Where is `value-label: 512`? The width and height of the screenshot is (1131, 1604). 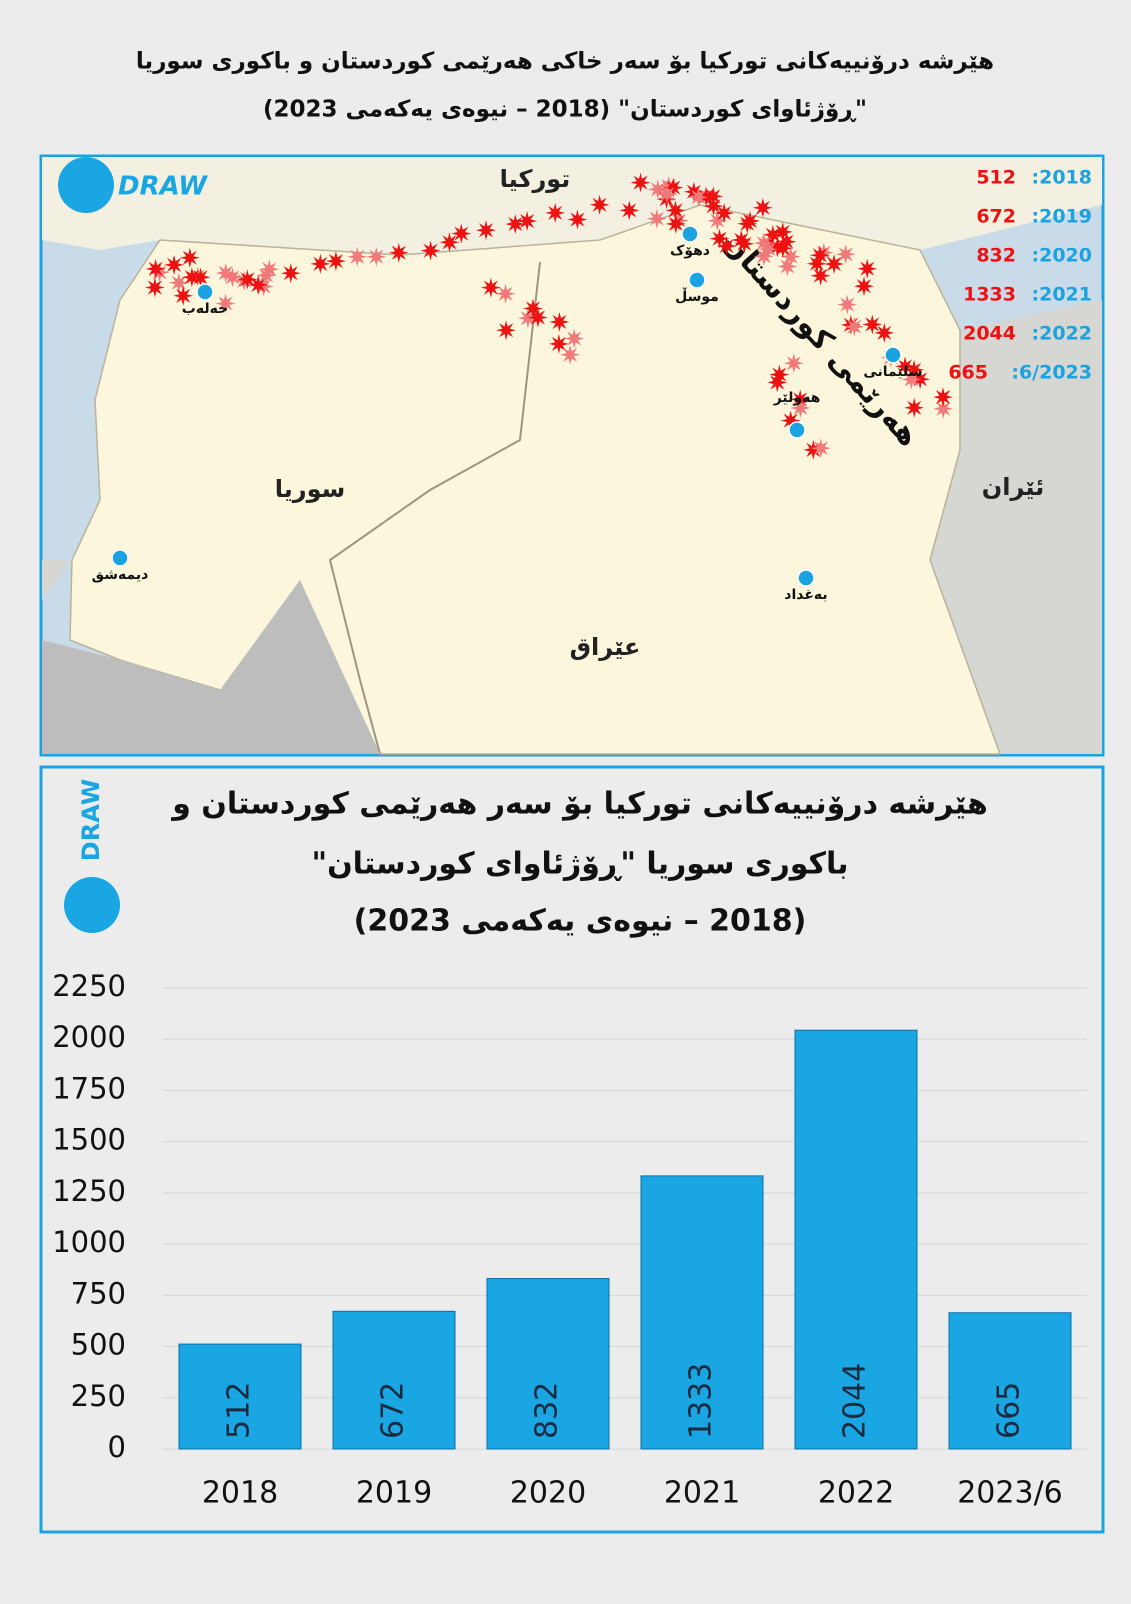 value-label: 512 is located at coordinates (239, 1410).